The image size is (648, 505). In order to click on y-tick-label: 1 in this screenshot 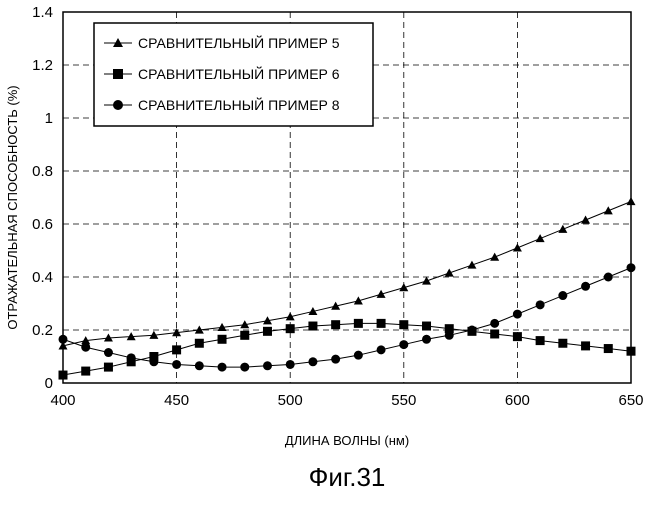, I will do `click(49, 118)`.